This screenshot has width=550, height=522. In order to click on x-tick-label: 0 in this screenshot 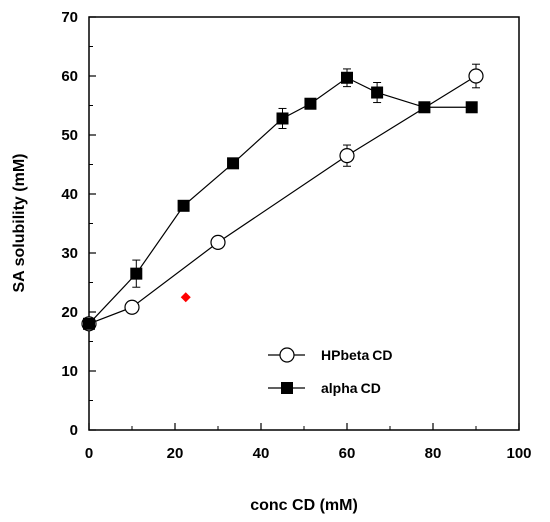, I will do `click(89, 453)`.